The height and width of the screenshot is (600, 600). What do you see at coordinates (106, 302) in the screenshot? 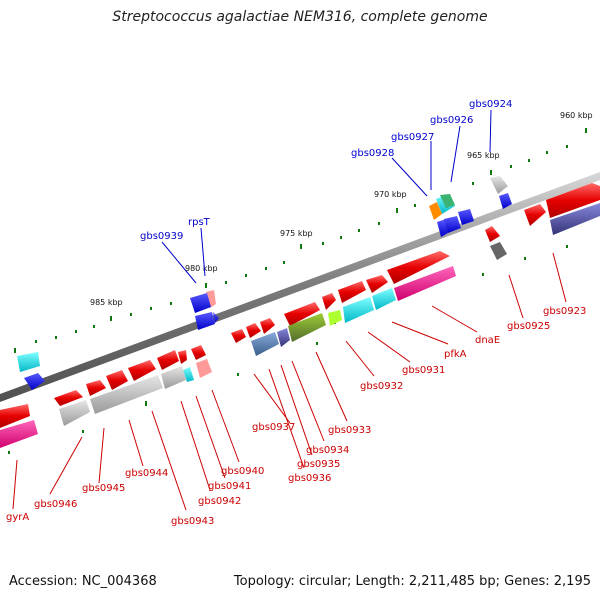
I see `tick-label-985: 985 kbp` at bounding box center [106, 302].